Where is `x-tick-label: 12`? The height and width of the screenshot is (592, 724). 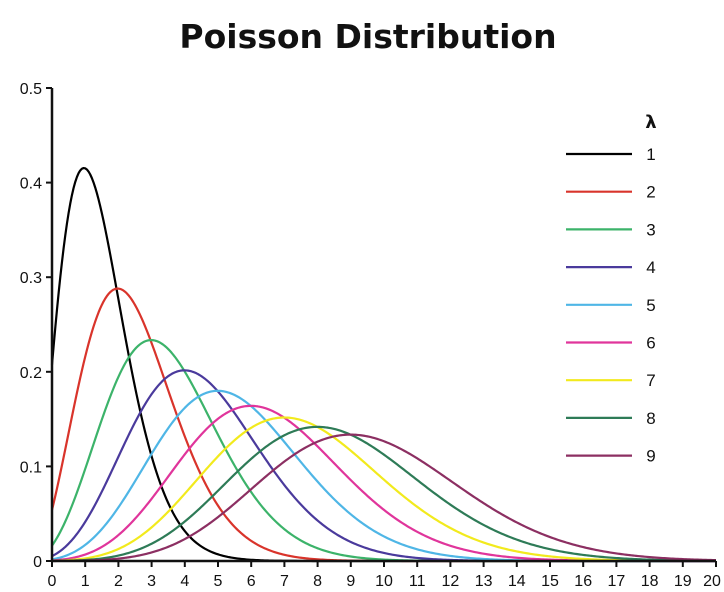
x-tick-label: 12 is located at coordinates (451, 581).